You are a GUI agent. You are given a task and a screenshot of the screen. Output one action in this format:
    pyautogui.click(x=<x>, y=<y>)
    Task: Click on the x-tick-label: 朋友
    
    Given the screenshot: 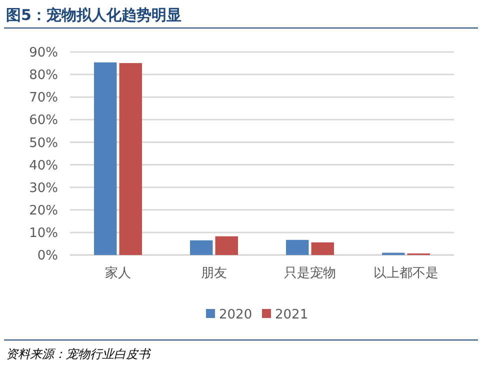 What is the action you would take?
    pyautogui.click(x=214, y=273)
    